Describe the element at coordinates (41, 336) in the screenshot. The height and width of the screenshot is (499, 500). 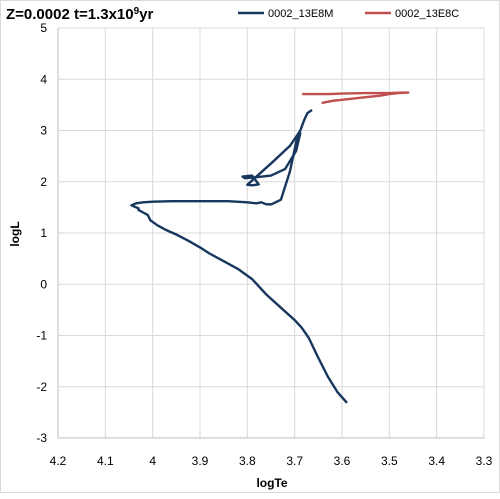
I see `y-tick-label: -1` at that location.